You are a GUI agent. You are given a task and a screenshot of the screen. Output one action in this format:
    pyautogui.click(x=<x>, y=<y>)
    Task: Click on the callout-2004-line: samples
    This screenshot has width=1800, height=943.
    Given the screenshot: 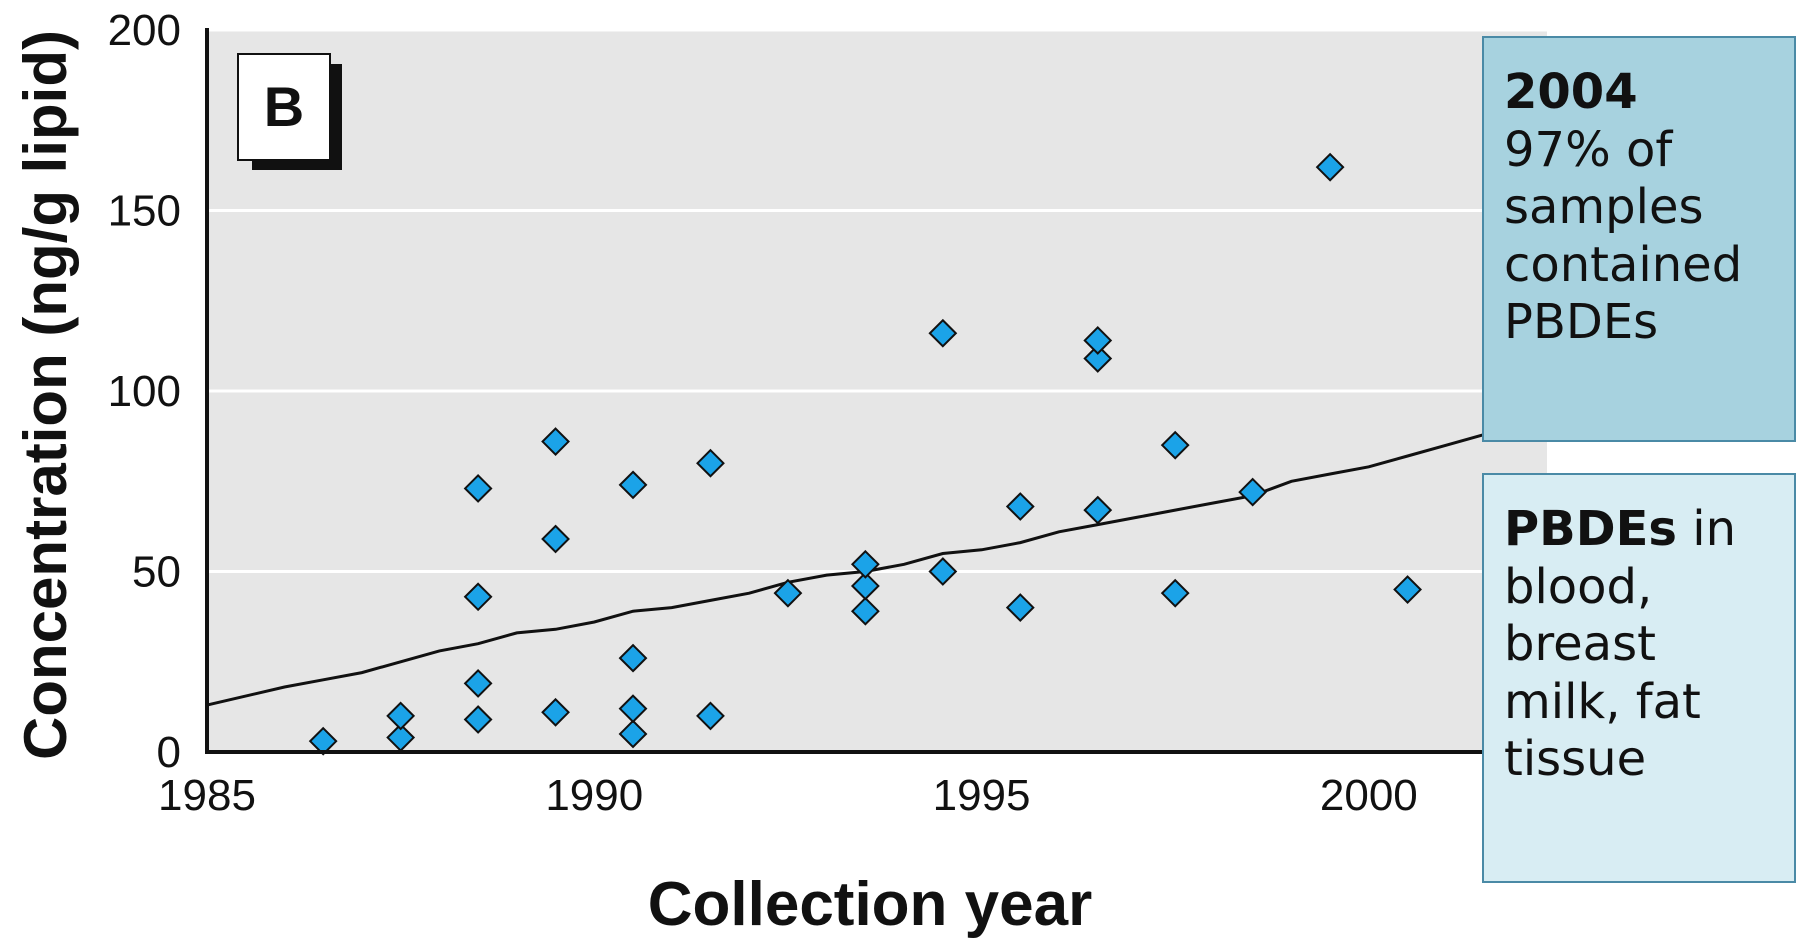 What is the action you would take?
    pyautogui.click(x=1604, y=207)
    